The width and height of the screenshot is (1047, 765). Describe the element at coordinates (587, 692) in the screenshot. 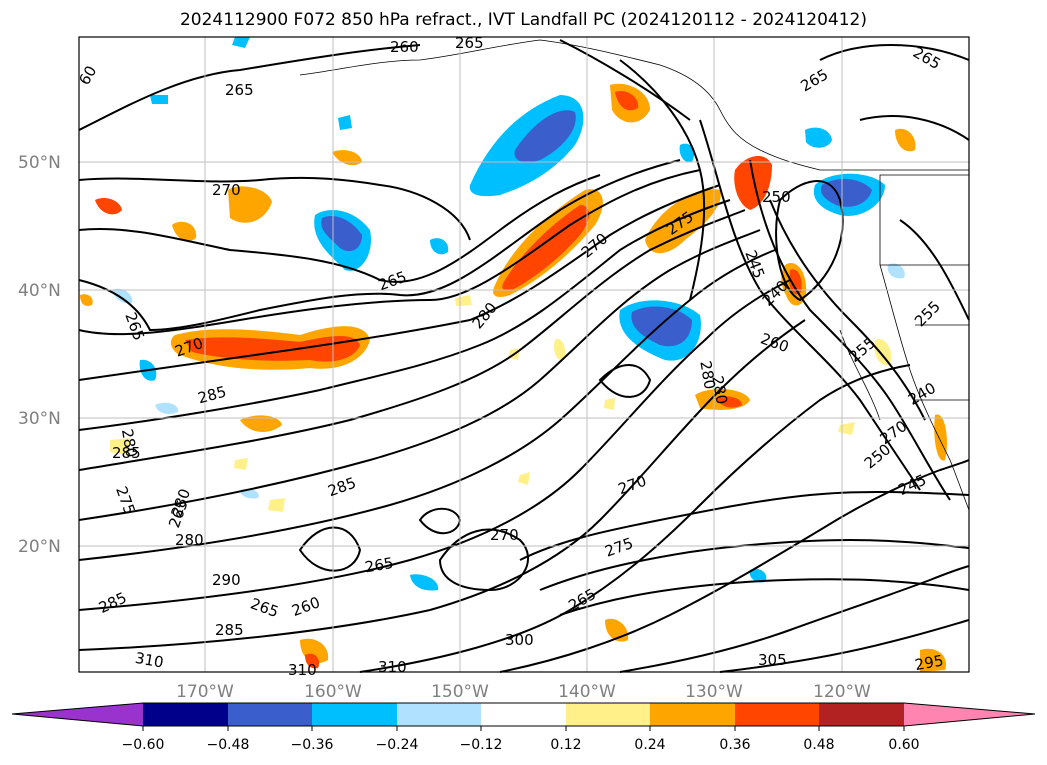

I see `lon-label: 140°W` at that location.